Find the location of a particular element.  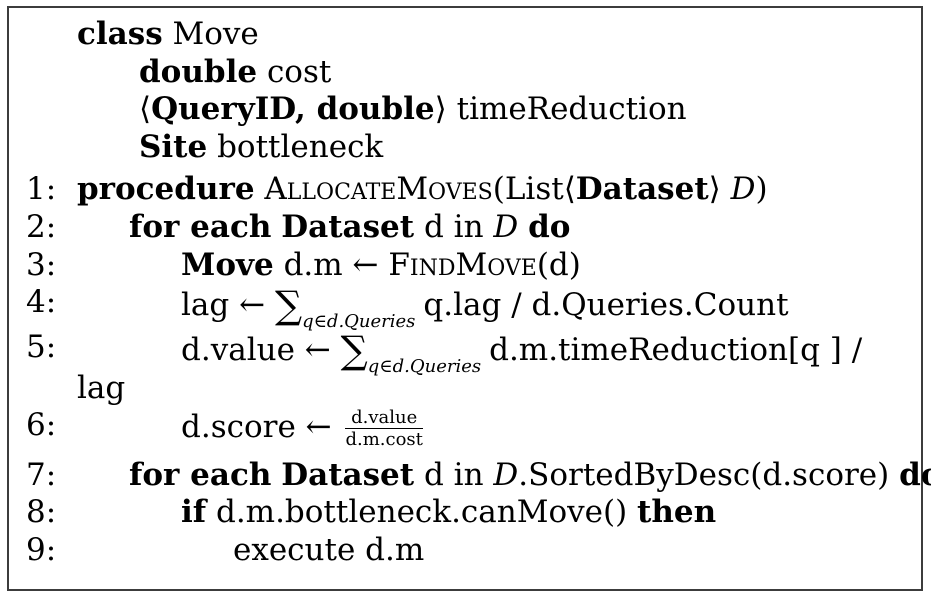

line-text: q.lag / d.Queries.Count is located at coordinates (606, 305).